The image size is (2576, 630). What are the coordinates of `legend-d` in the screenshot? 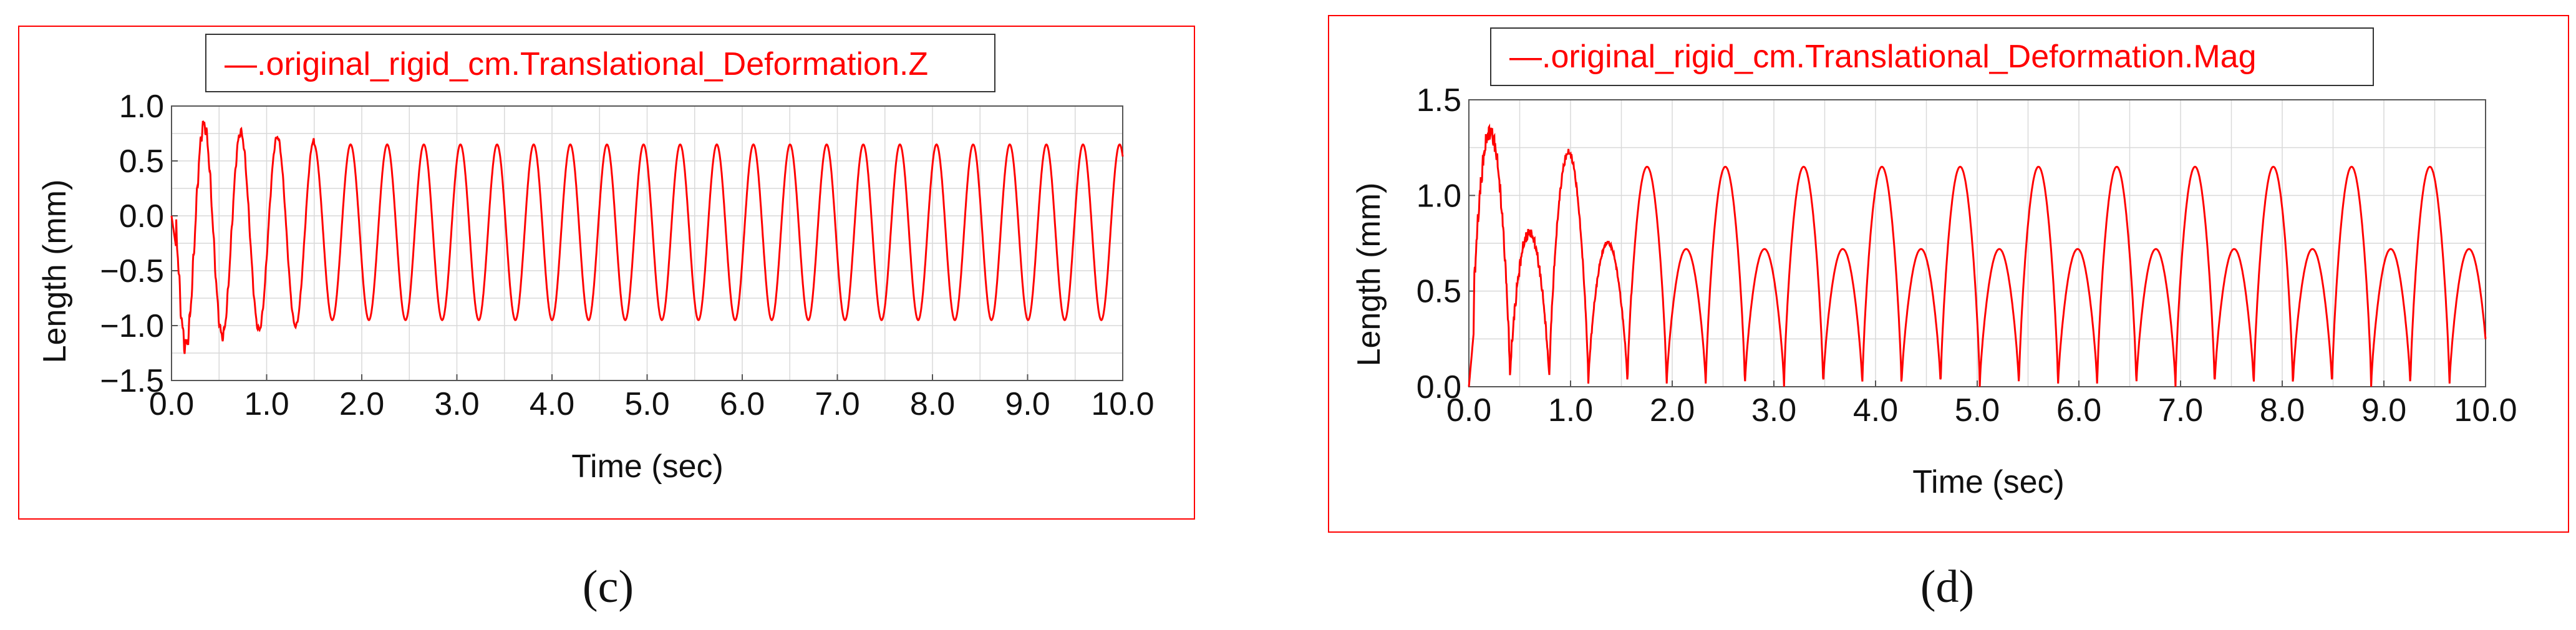 It's located at (1932, 57).